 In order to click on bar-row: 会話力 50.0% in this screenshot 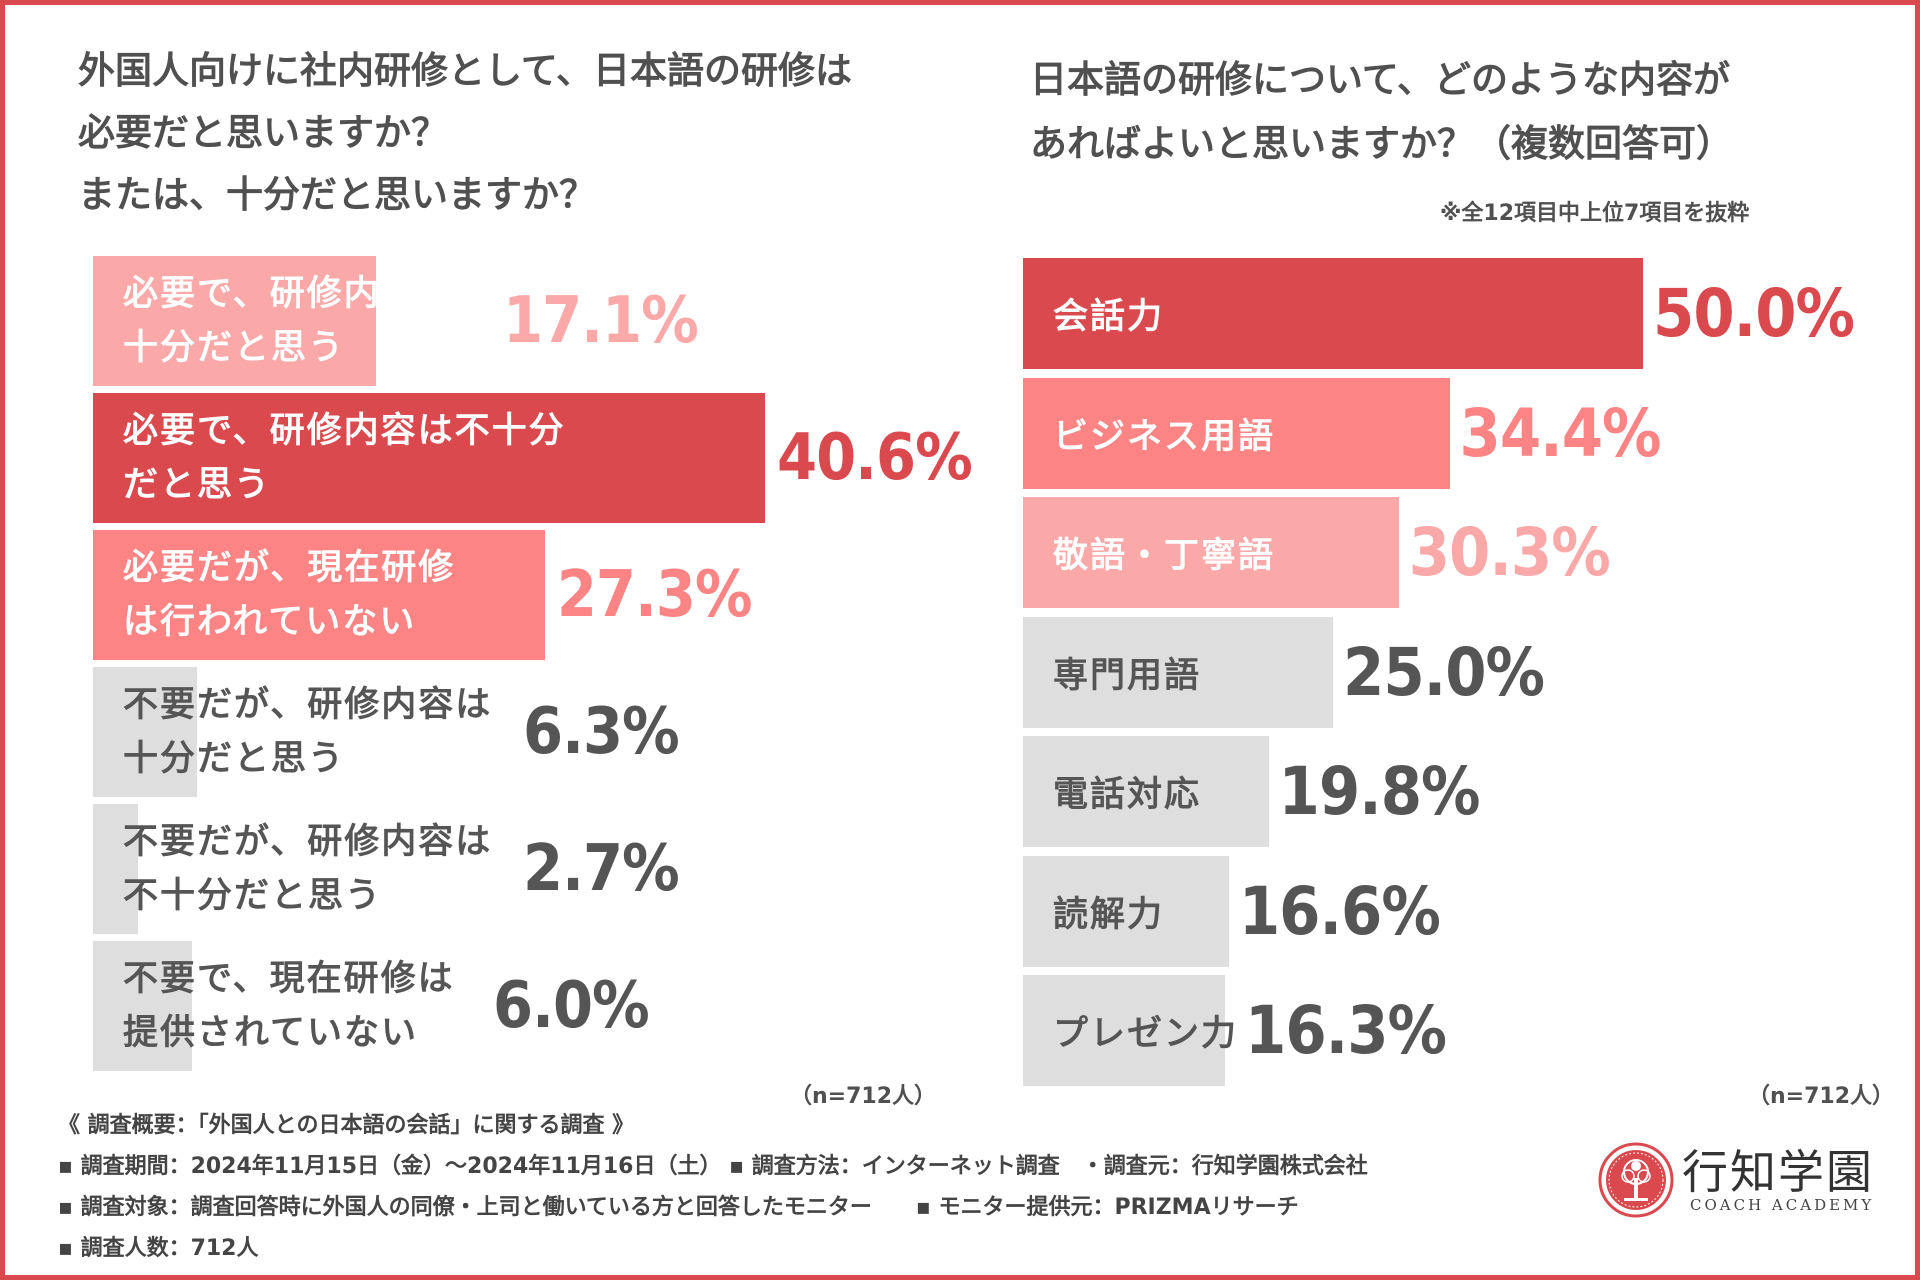, I will do `click(1448, 313)`.